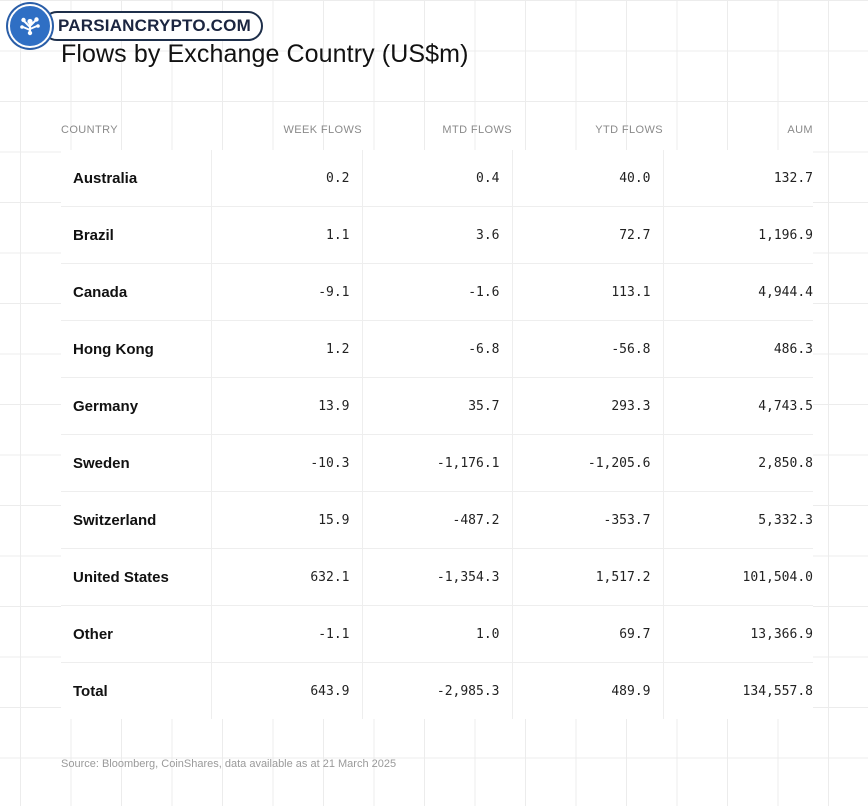 Image resolution: width=868 pixels, height=806 pixels. Describe the element at coordinates (738, 690) in the screenshot. I see `aum-cell: 134,557.8` at that location.